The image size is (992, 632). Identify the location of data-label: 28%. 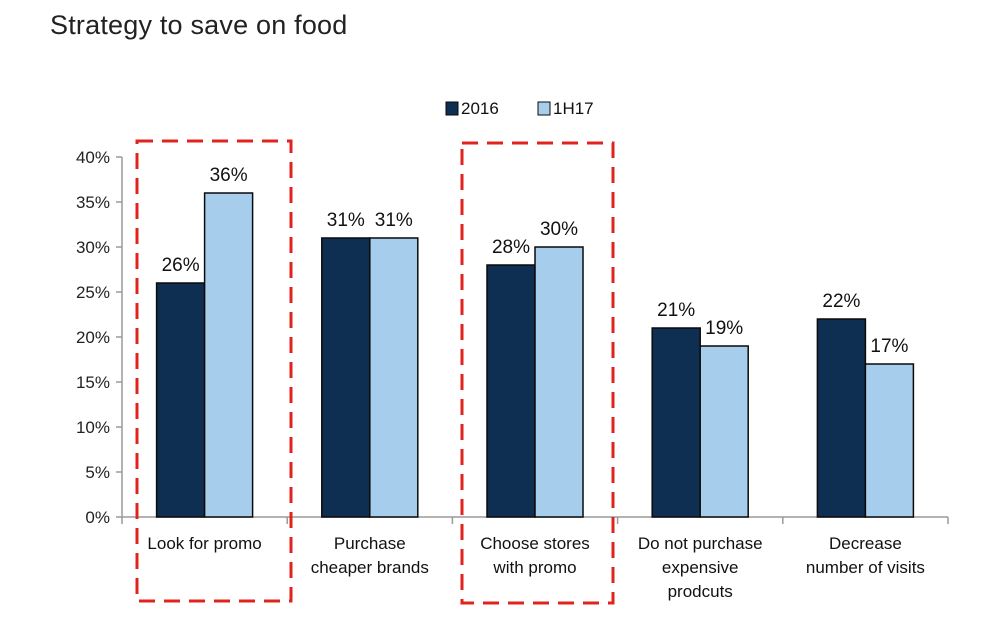
(511, 247).